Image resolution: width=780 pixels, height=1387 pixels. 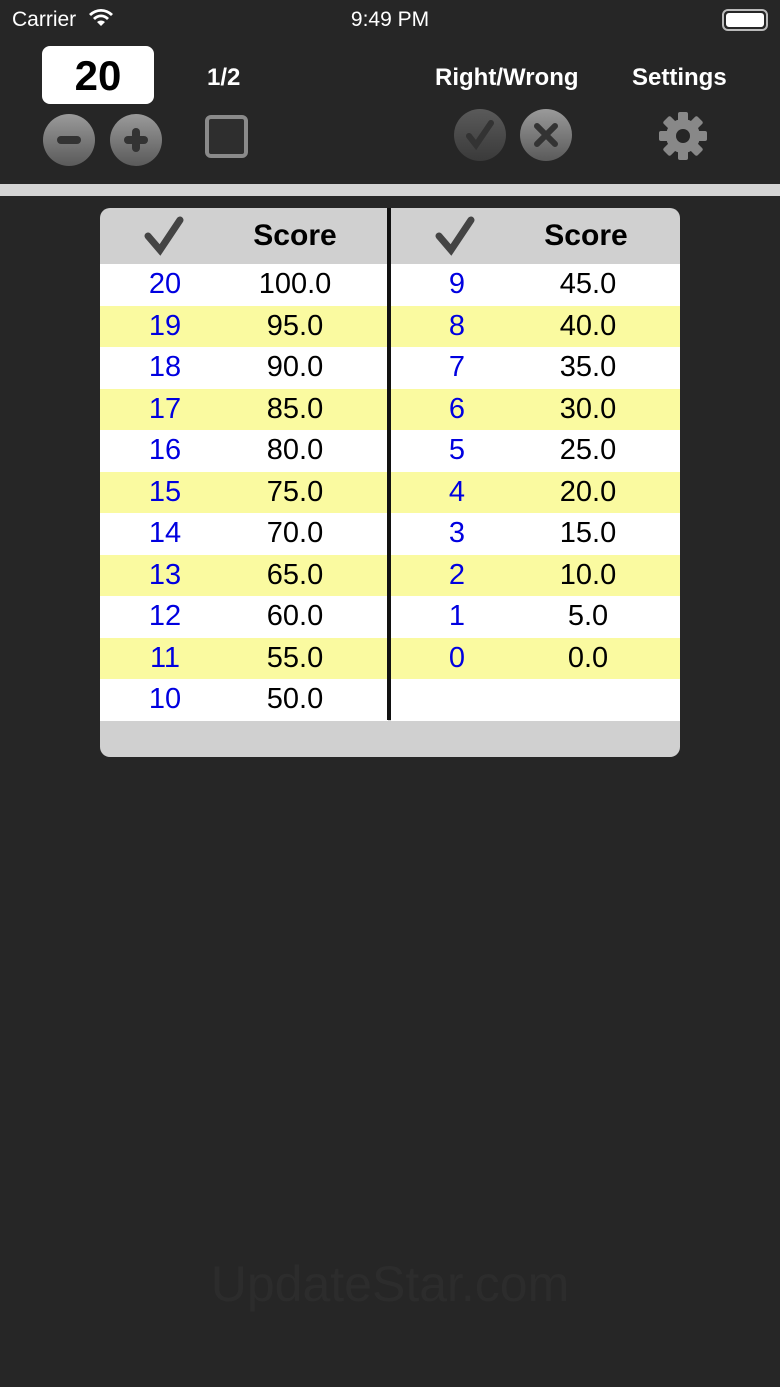 What do you see at coordinates (457, 491) in the screenshot?
I see `correct-count: 4` at bounding box center [457, 491].